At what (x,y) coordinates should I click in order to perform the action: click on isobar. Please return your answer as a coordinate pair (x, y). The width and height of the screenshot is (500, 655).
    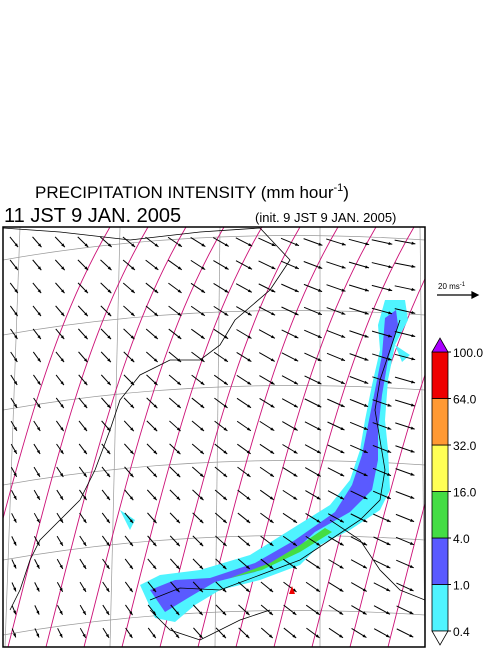
    Looking at the image, I should click on (387, 510).